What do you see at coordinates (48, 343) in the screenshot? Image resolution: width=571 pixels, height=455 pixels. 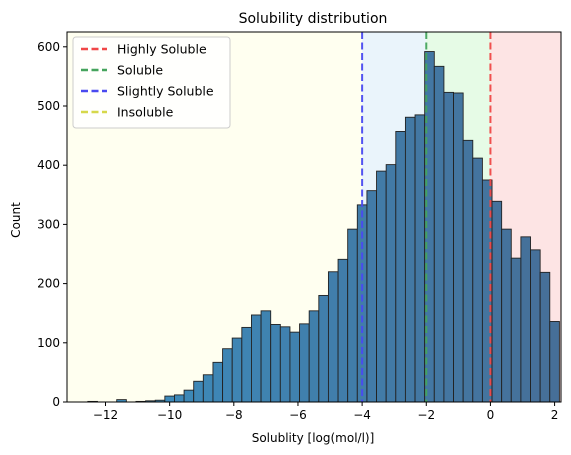 I see `y-tick-label: 100` at bounding box center [48, 343].